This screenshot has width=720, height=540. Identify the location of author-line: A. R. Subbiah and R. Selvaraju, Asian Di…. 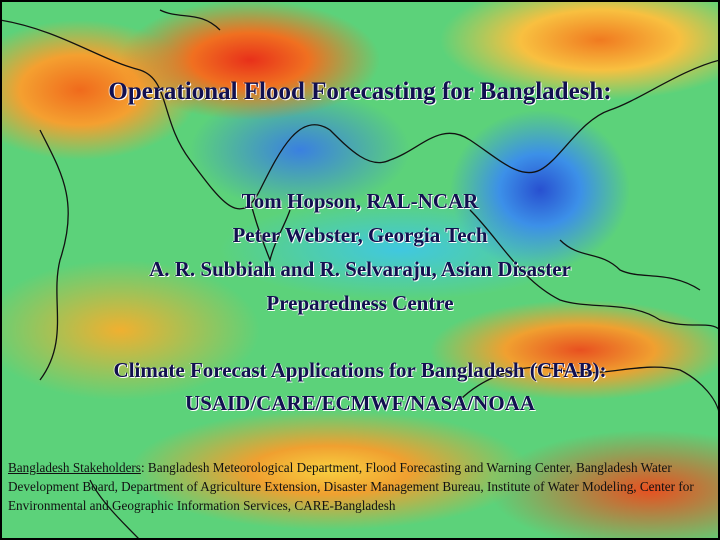
(360, 269).